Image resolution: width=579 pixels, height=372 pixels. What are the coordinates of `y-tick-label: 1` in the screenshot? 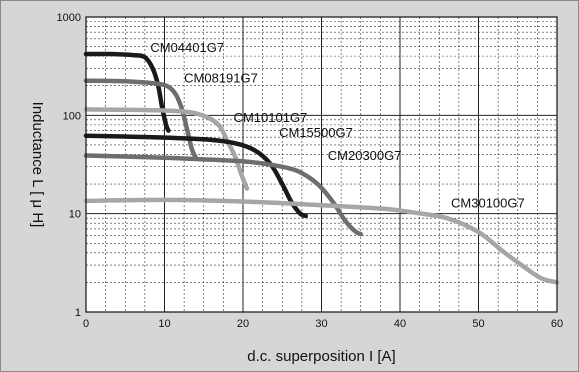 It's located at (78, 313).